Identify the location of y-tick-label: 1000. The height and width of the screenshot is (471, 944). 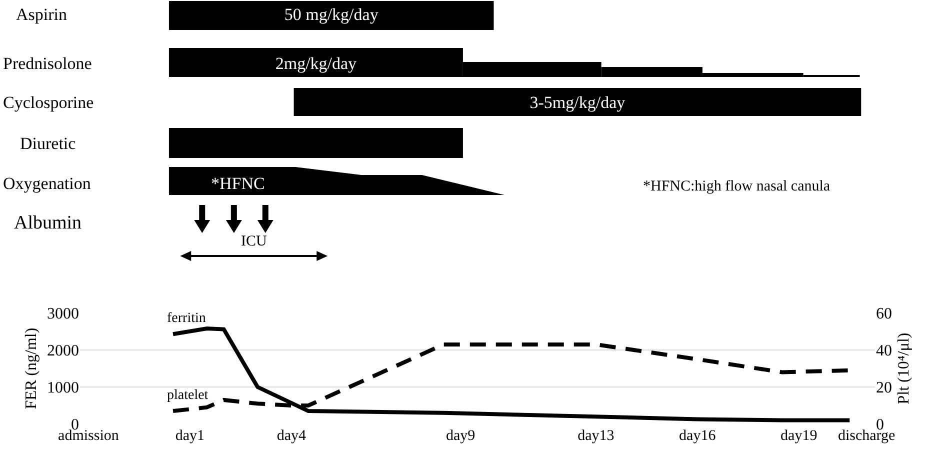
(63, 388).